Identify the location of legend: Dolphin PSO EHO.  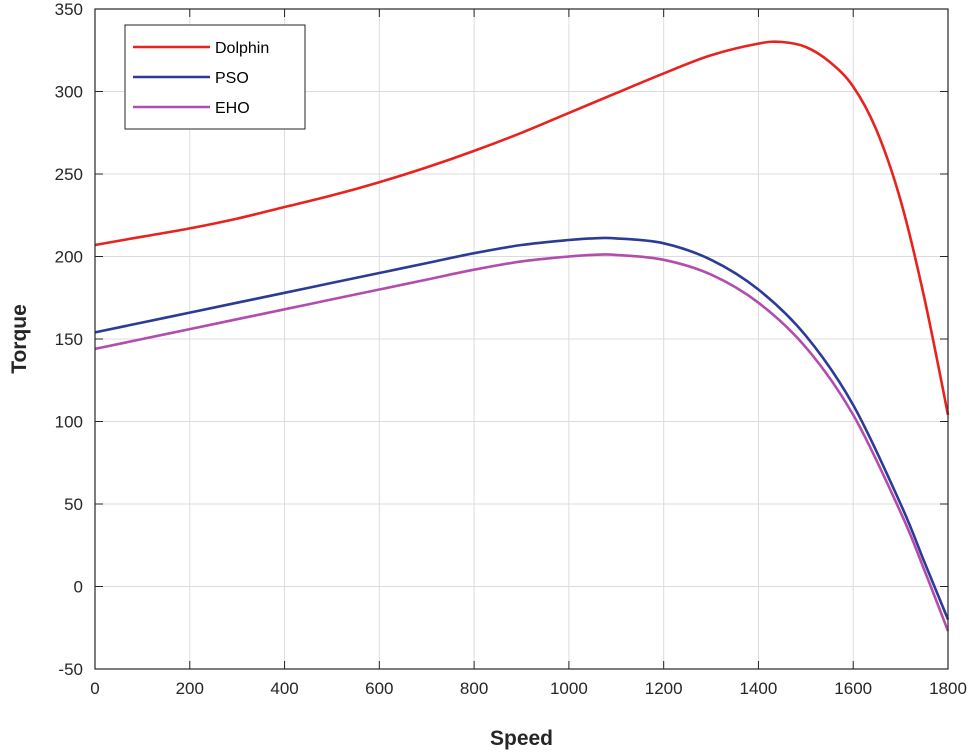
(215, 77).